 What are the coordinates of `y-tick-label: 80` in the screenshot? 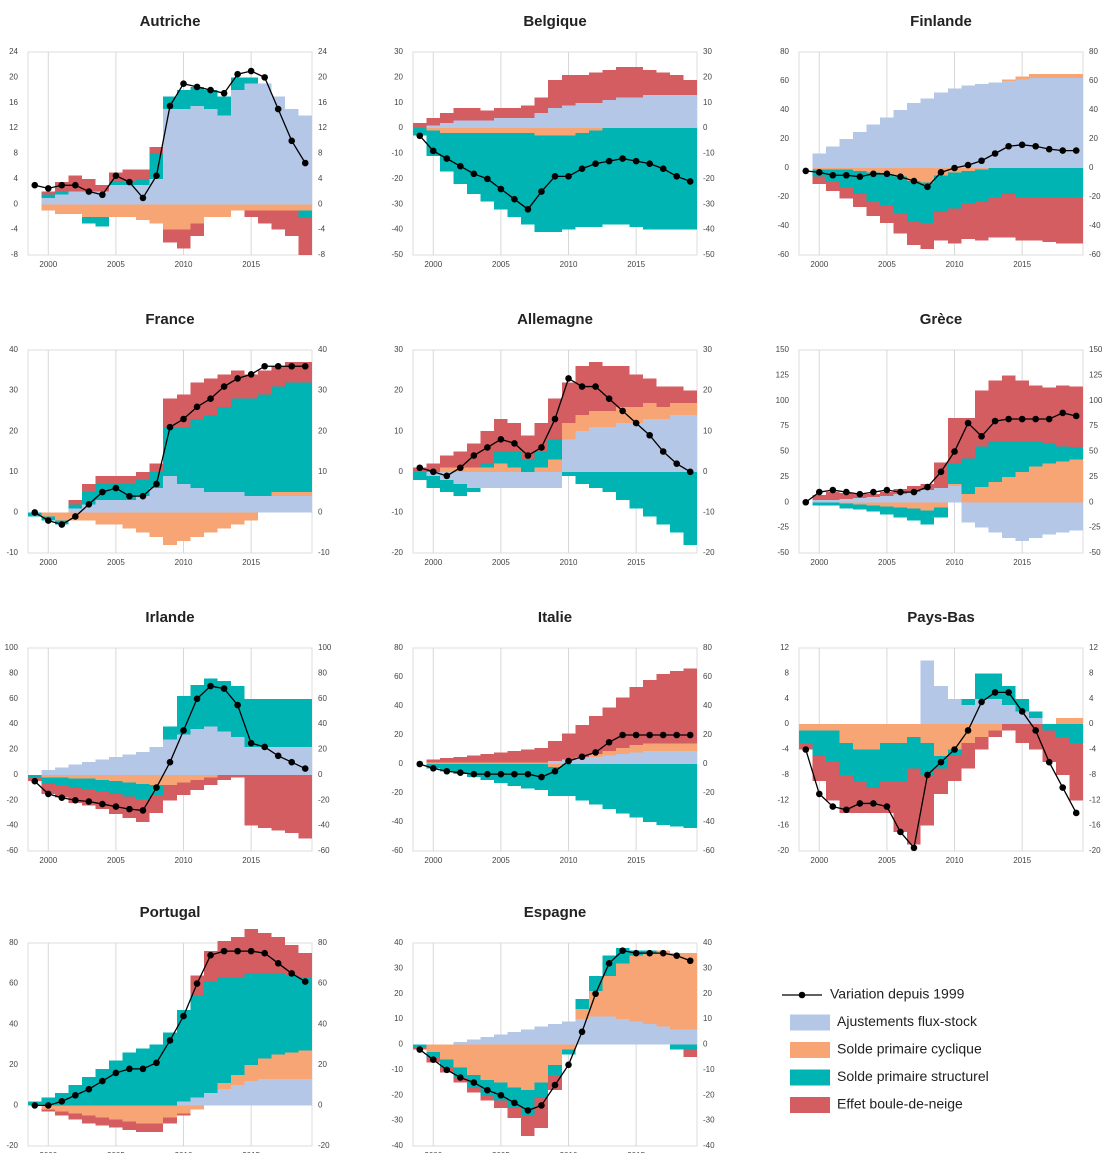 It's located at (13, 942).